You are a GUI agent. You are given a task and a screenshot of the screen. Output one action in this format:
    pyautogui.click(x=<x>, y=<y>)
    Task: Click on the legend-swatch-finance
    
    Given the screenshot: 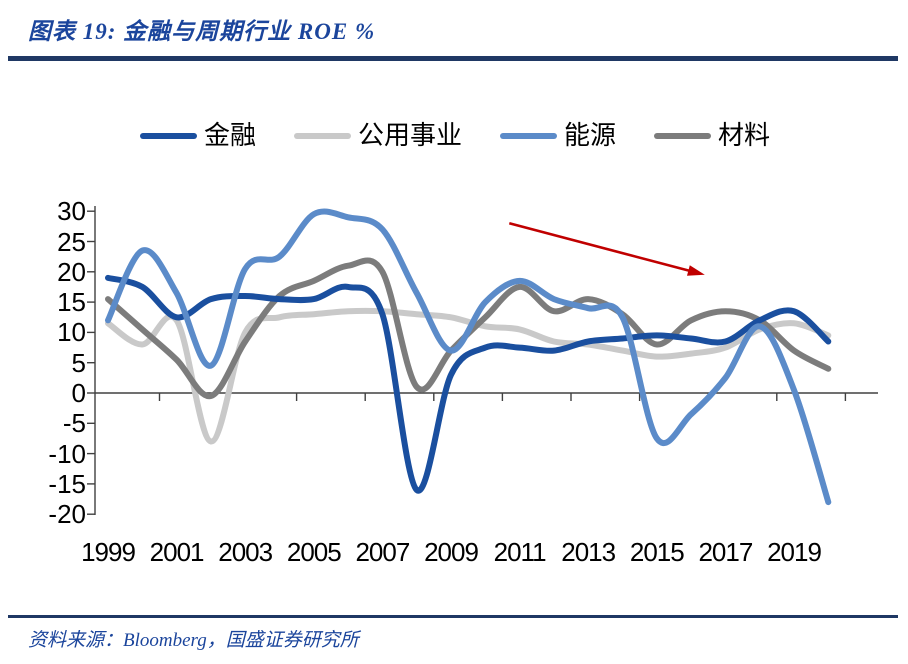 What is the action you would take?
    pyautogui.click(x=168, y=136)
    